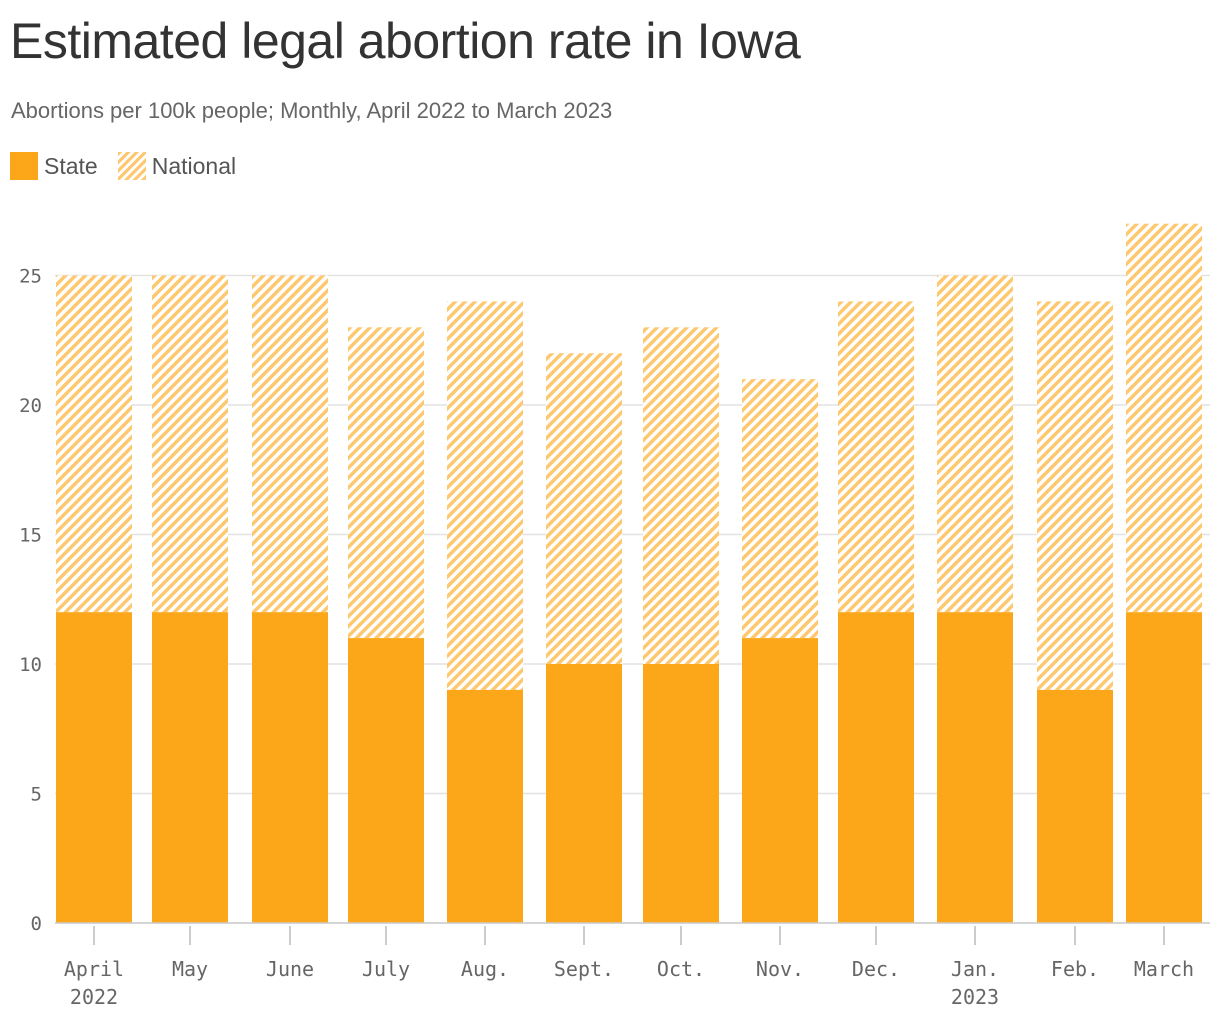  I want to click on legend-item-state: State, so click(54, 166).